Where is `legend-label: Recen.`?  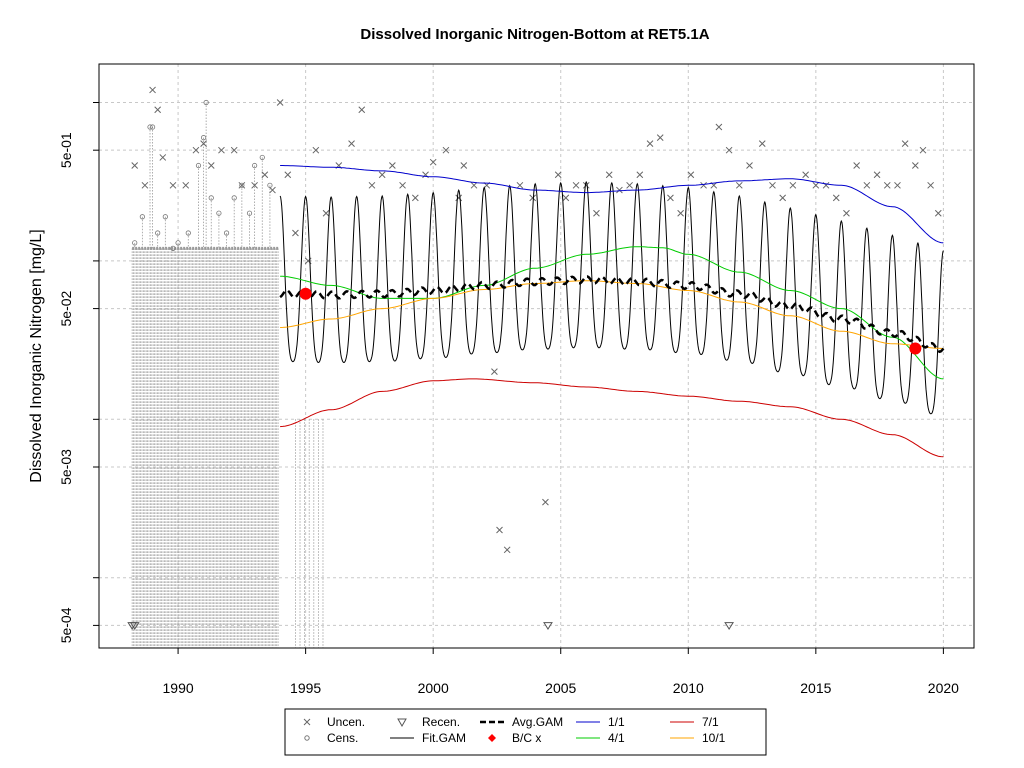
legend-label: Recen. is located at coordinates (441, 722).